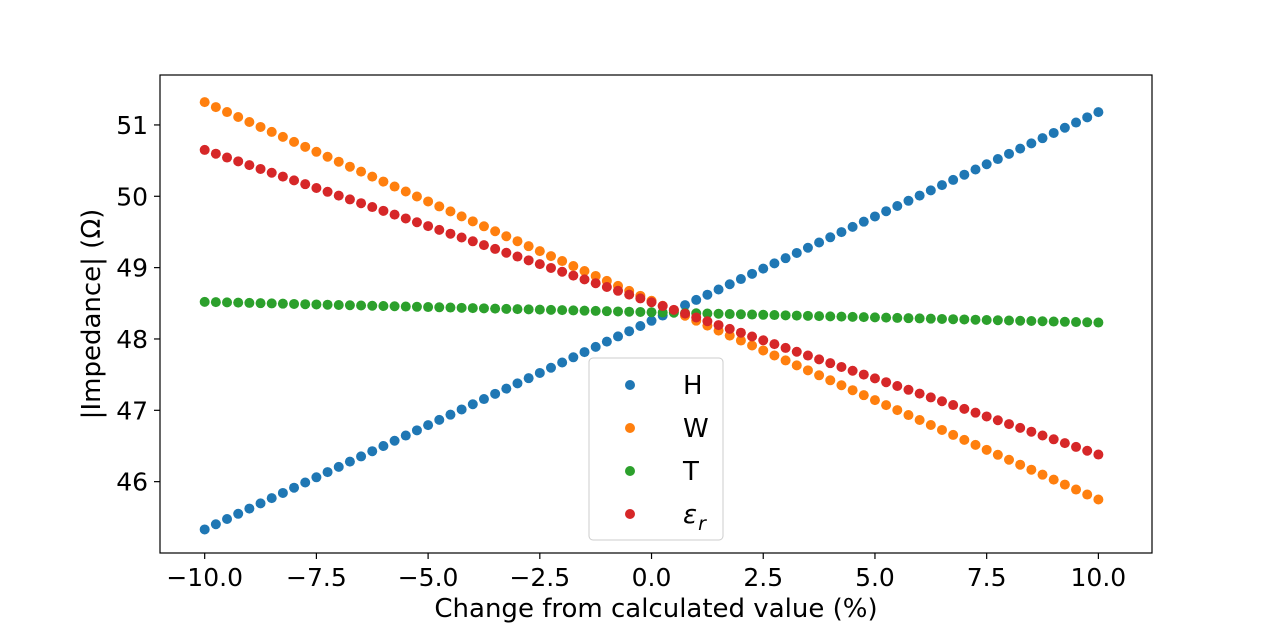  Describe the element at coordinates (539, 577) in the screenshot. I see `x-tick-label: −2.5` at that location.